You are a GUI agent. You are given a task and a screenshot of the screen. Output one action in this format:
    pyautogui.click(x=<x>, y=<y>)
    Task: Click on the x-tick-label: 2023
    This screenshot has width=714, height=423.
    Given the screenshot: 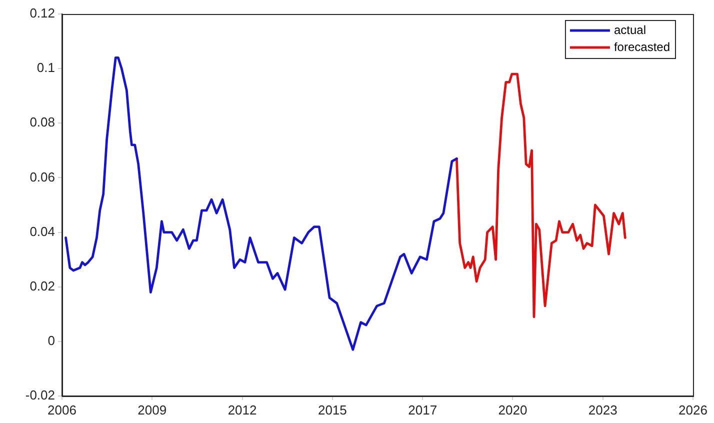 What is the action you would take?
    pyautogui.click(x=603, y=410)
    